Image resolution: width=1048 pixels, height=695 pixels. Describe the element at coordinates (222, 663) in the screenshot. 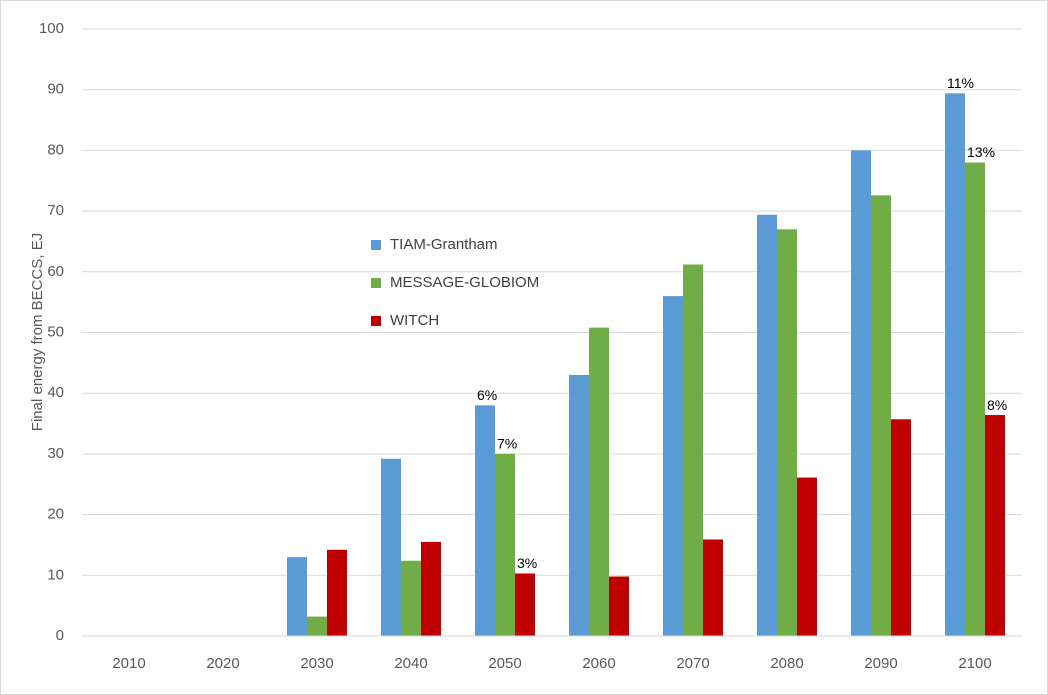

I see `x-tick-label: 2020` at that location.